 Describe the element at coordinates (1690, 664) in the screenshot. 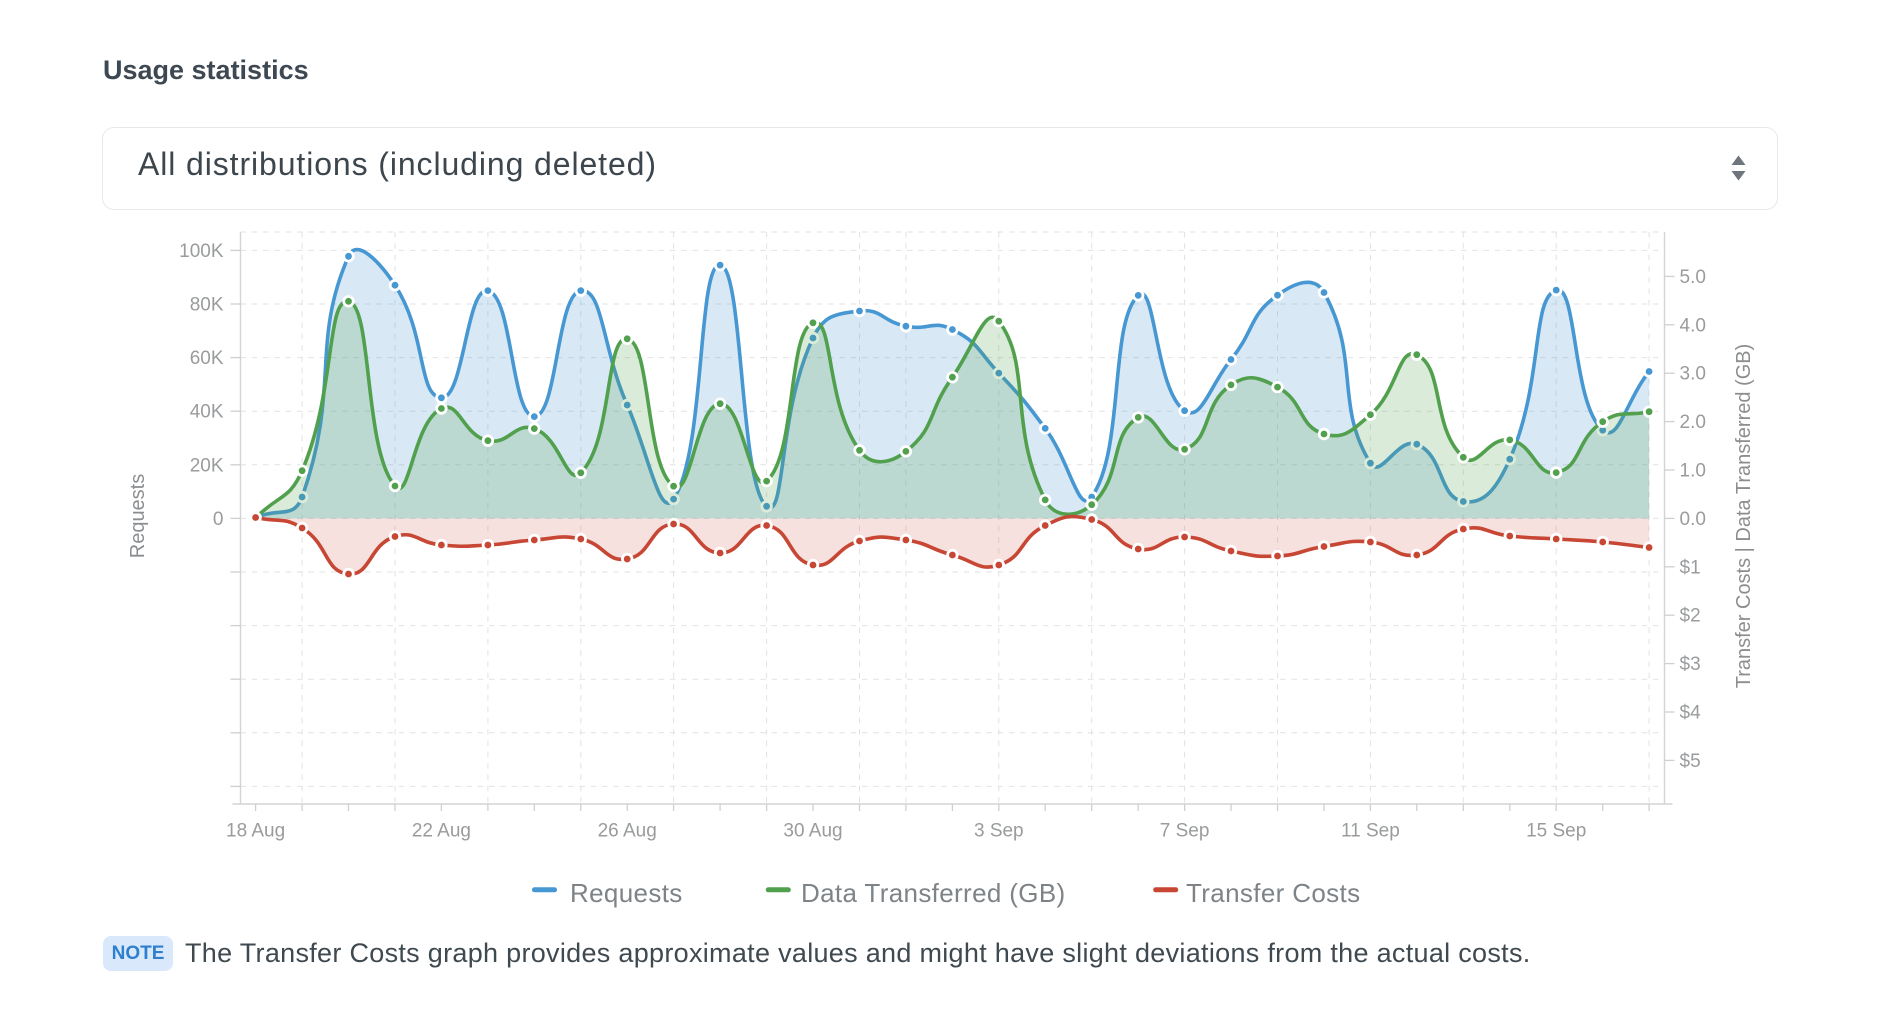

I see `svg-text: $3` at that location.